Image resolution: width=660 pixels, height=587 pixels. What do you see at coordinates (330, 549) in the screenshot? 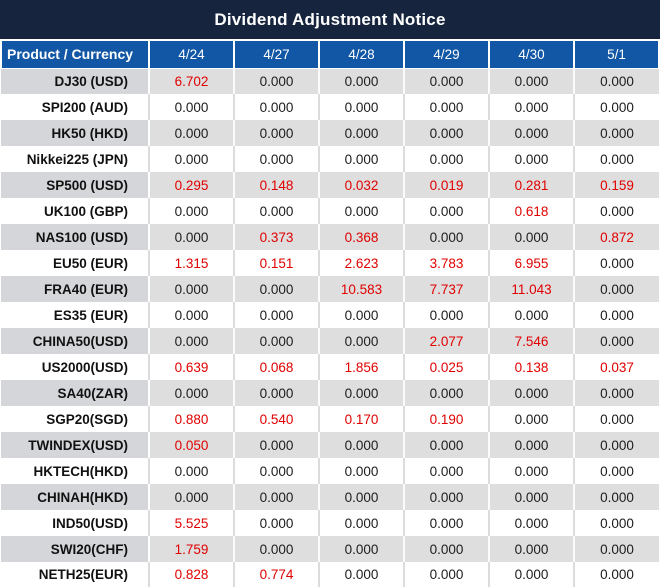
I see `table-row: SWI20(CHF) 1.759 0.000 0.000 0.000 0.000 0.000` at bounding box center [330, 549].